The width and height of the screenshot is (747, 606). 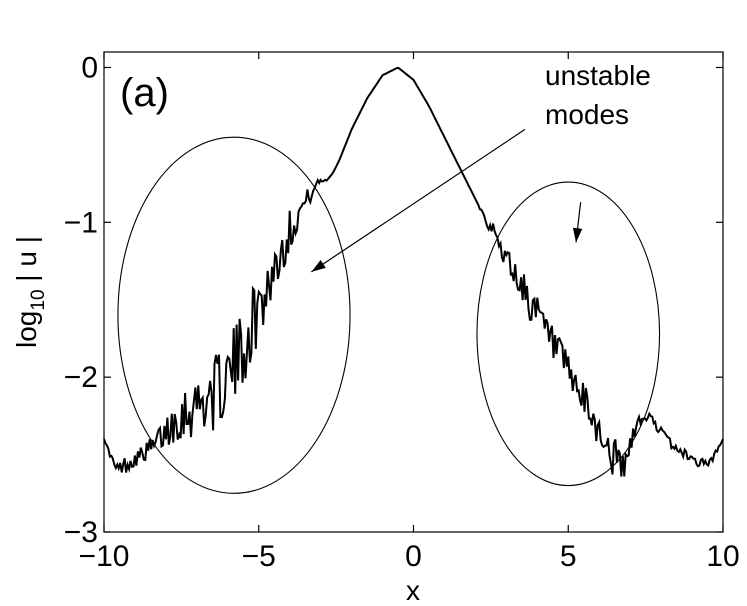 I want to click on y-tick-label: −2, so click(x=81, y=377).